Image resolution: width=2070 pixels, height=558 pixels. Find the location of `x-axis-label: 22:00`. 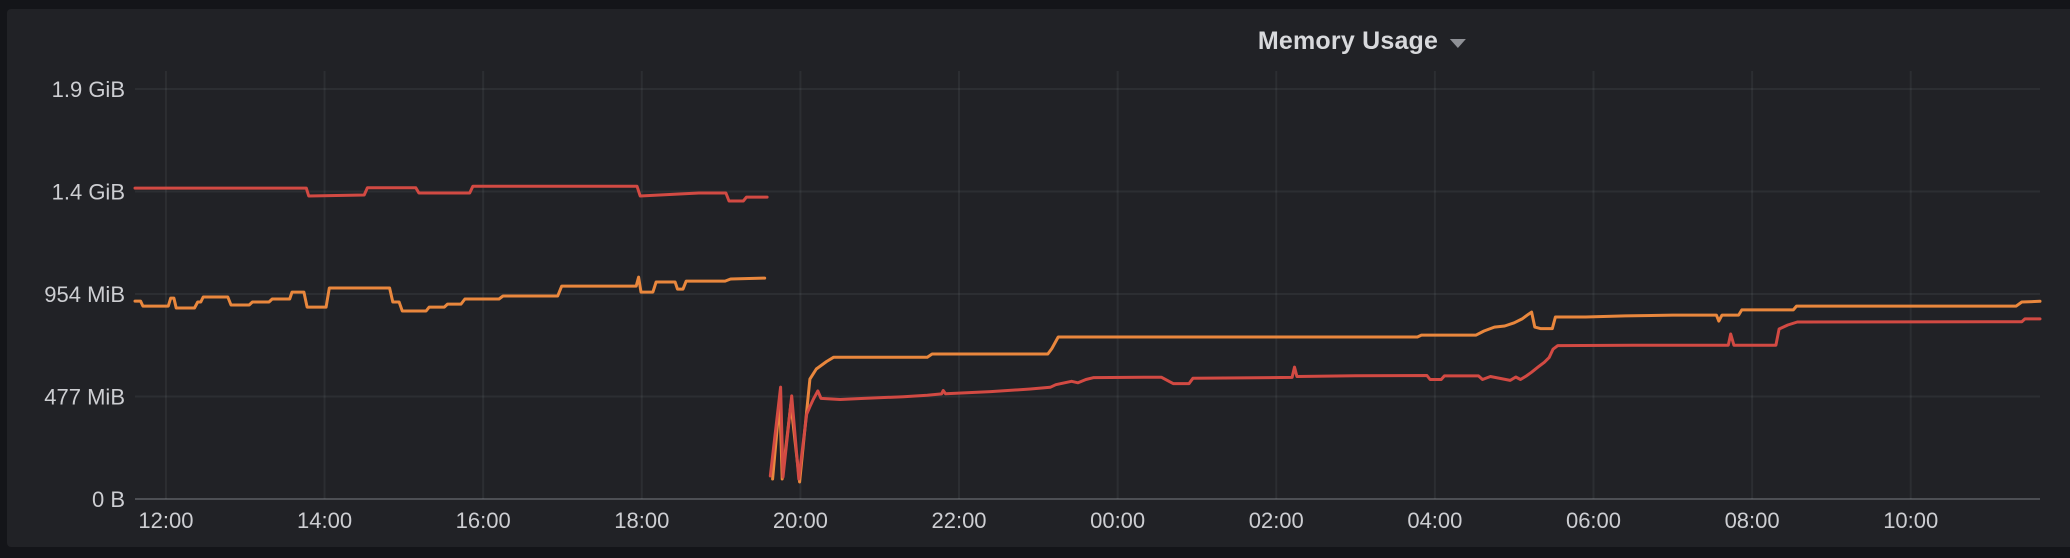

x-axis-label: 22:00 is located at coordinates (958, 520).